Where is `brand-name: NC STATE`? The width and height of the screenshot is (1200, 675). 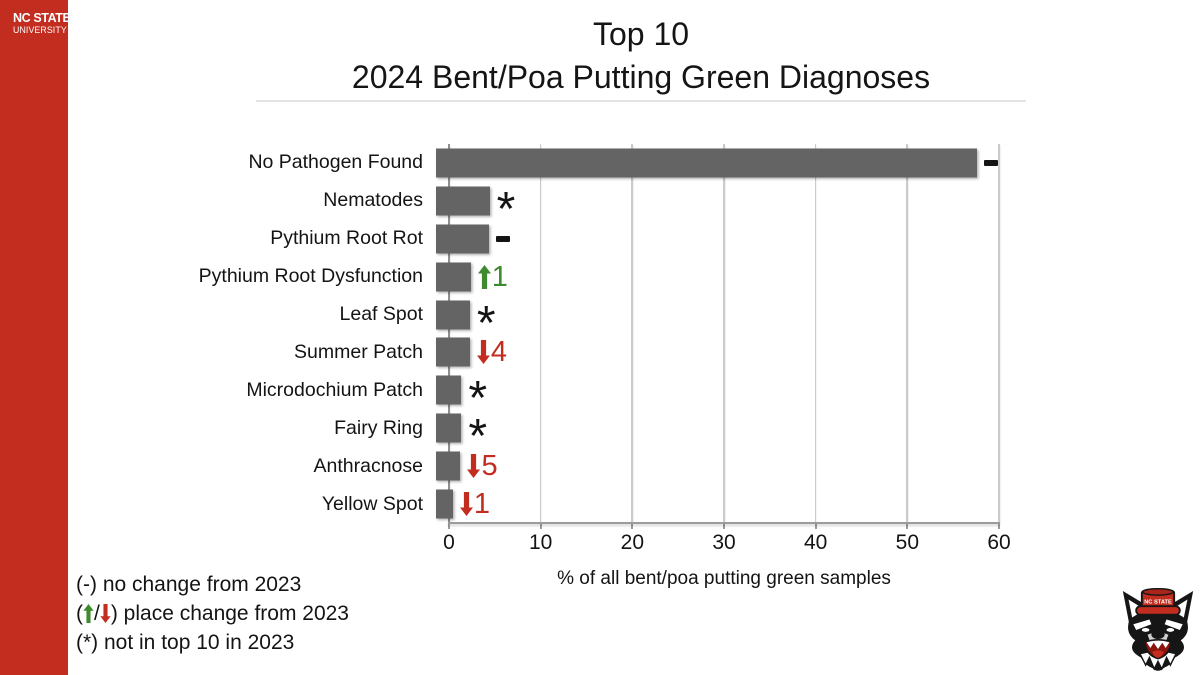
brand-name: NC STATE is located at coordinates (42, 18).